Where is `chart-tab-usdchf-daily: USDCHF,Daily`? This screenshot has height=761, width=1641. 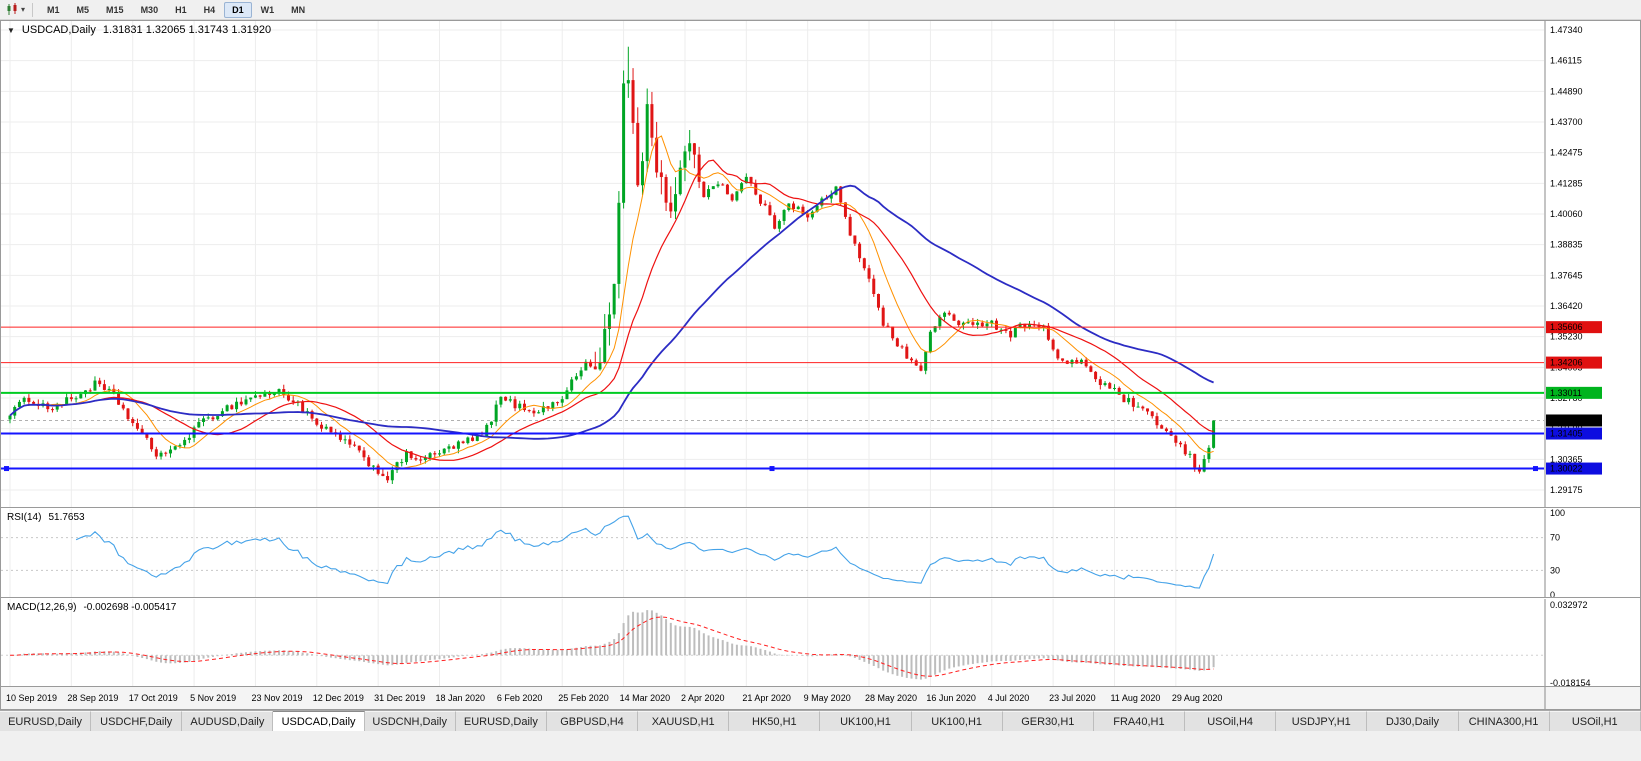
chart-tab-usdchf-daily: USDCHF,Daily is located at coordinates (137, 721).